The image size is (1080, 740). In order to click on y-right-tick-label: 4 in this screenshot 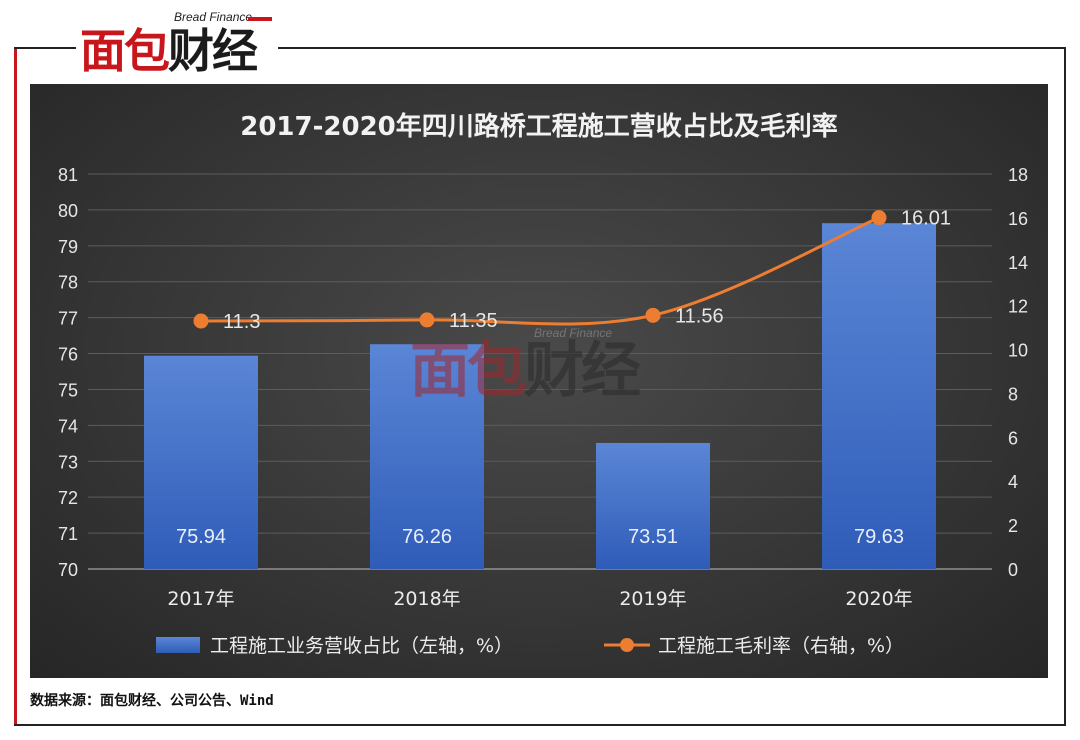, I will do `click(1013, 482)`.